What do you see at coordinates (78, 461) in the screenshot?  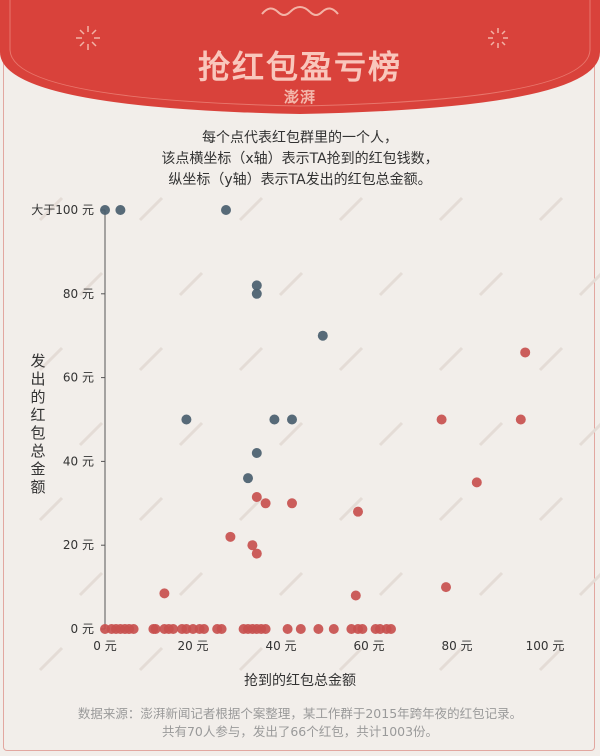 I see `y-tick-label: 40 元` at bounding box center [78, 461].